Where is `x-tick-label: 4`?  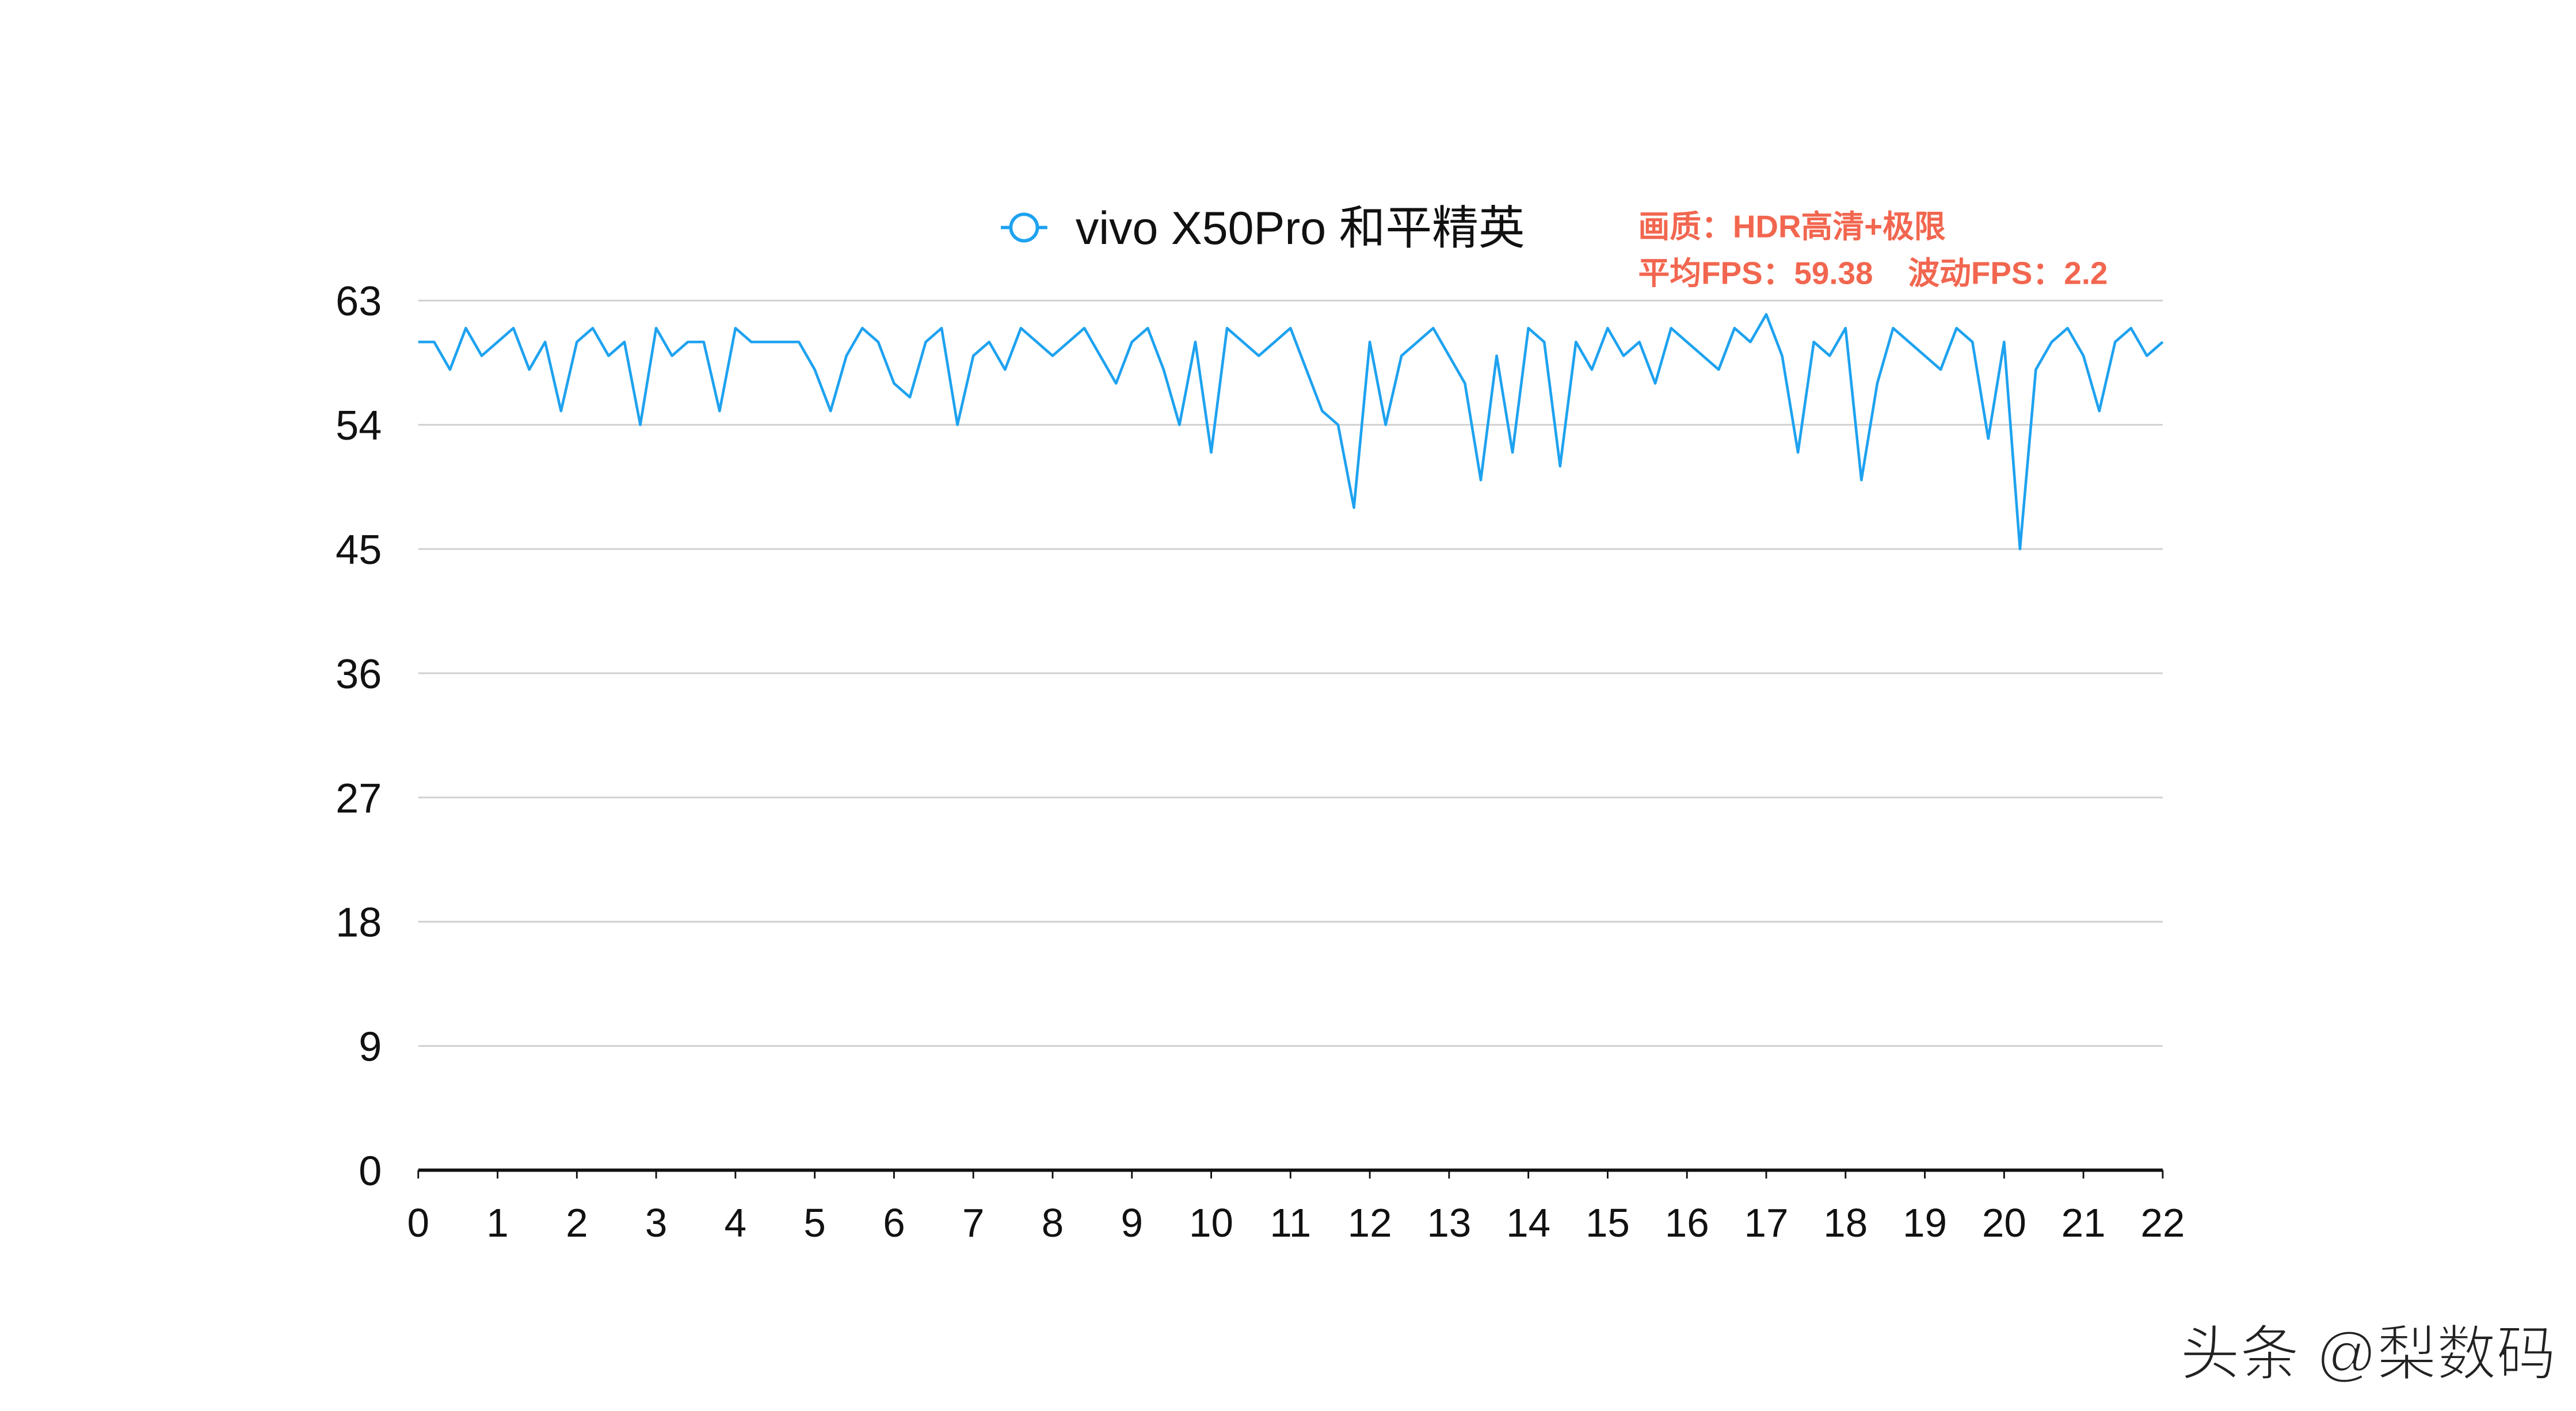
x-tick-label: 4 is located at coordinates (736, 1222).